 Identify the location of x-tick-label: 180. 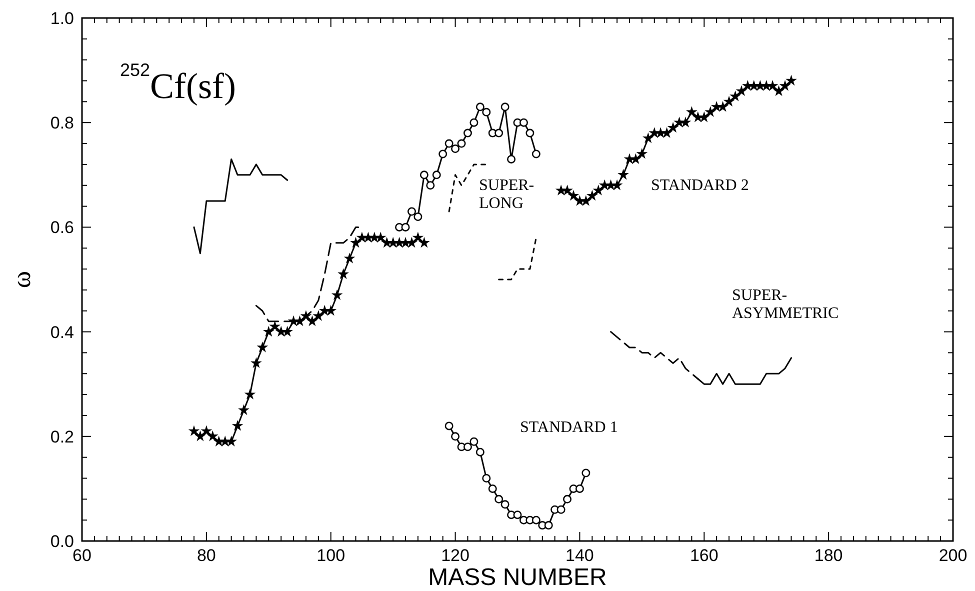
(828, 555).